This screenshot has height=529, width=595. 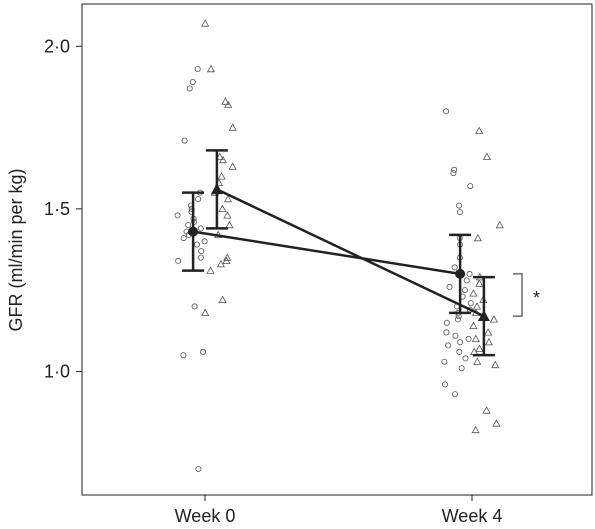 What do you see at coordinates (57, 371) in the screenshot?
I see `y-tick-label: 1·0` at bounding box center [57, 371].